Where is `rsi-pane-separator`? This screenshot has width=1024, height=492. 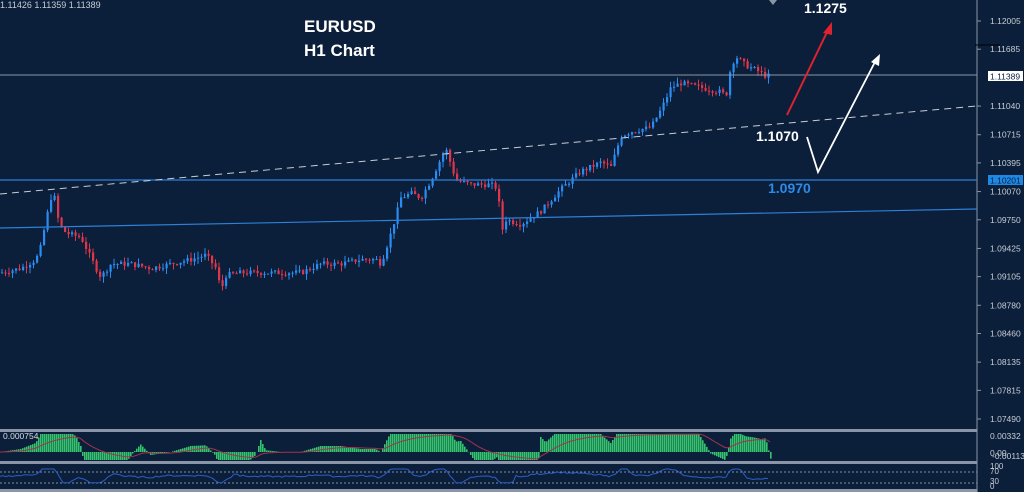
rsi-pane-separator is located at coordinates (488, 462).